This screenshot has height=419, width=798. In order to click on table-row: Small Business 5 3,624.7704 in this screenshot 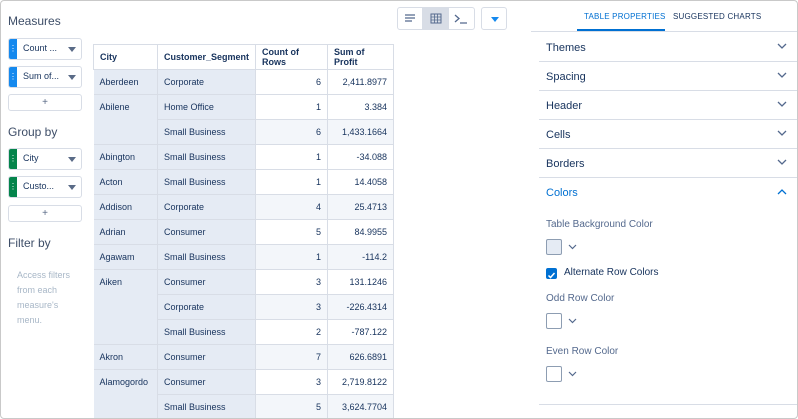, I will do `click(244, 406)`.